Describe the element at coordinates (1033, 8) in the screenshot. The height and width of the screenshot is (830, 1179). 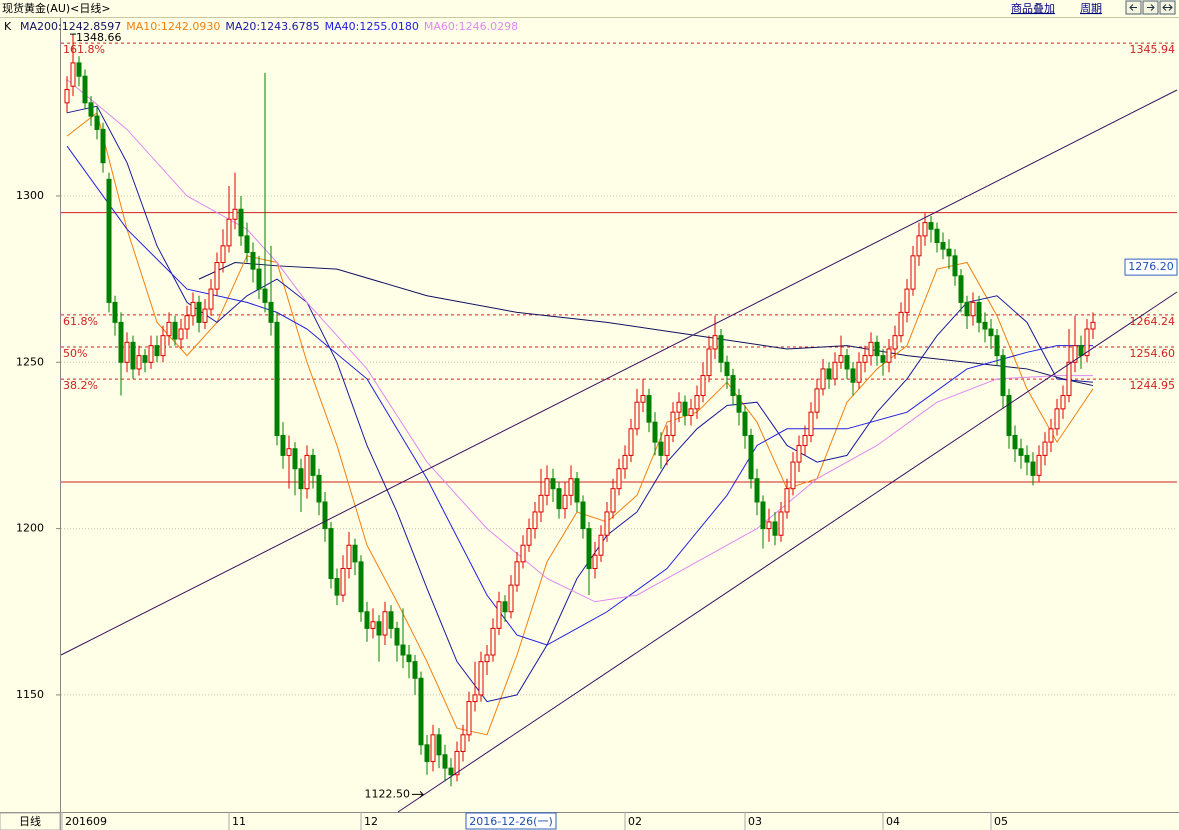
I see `overlay-button: 商品叠加` at that location.